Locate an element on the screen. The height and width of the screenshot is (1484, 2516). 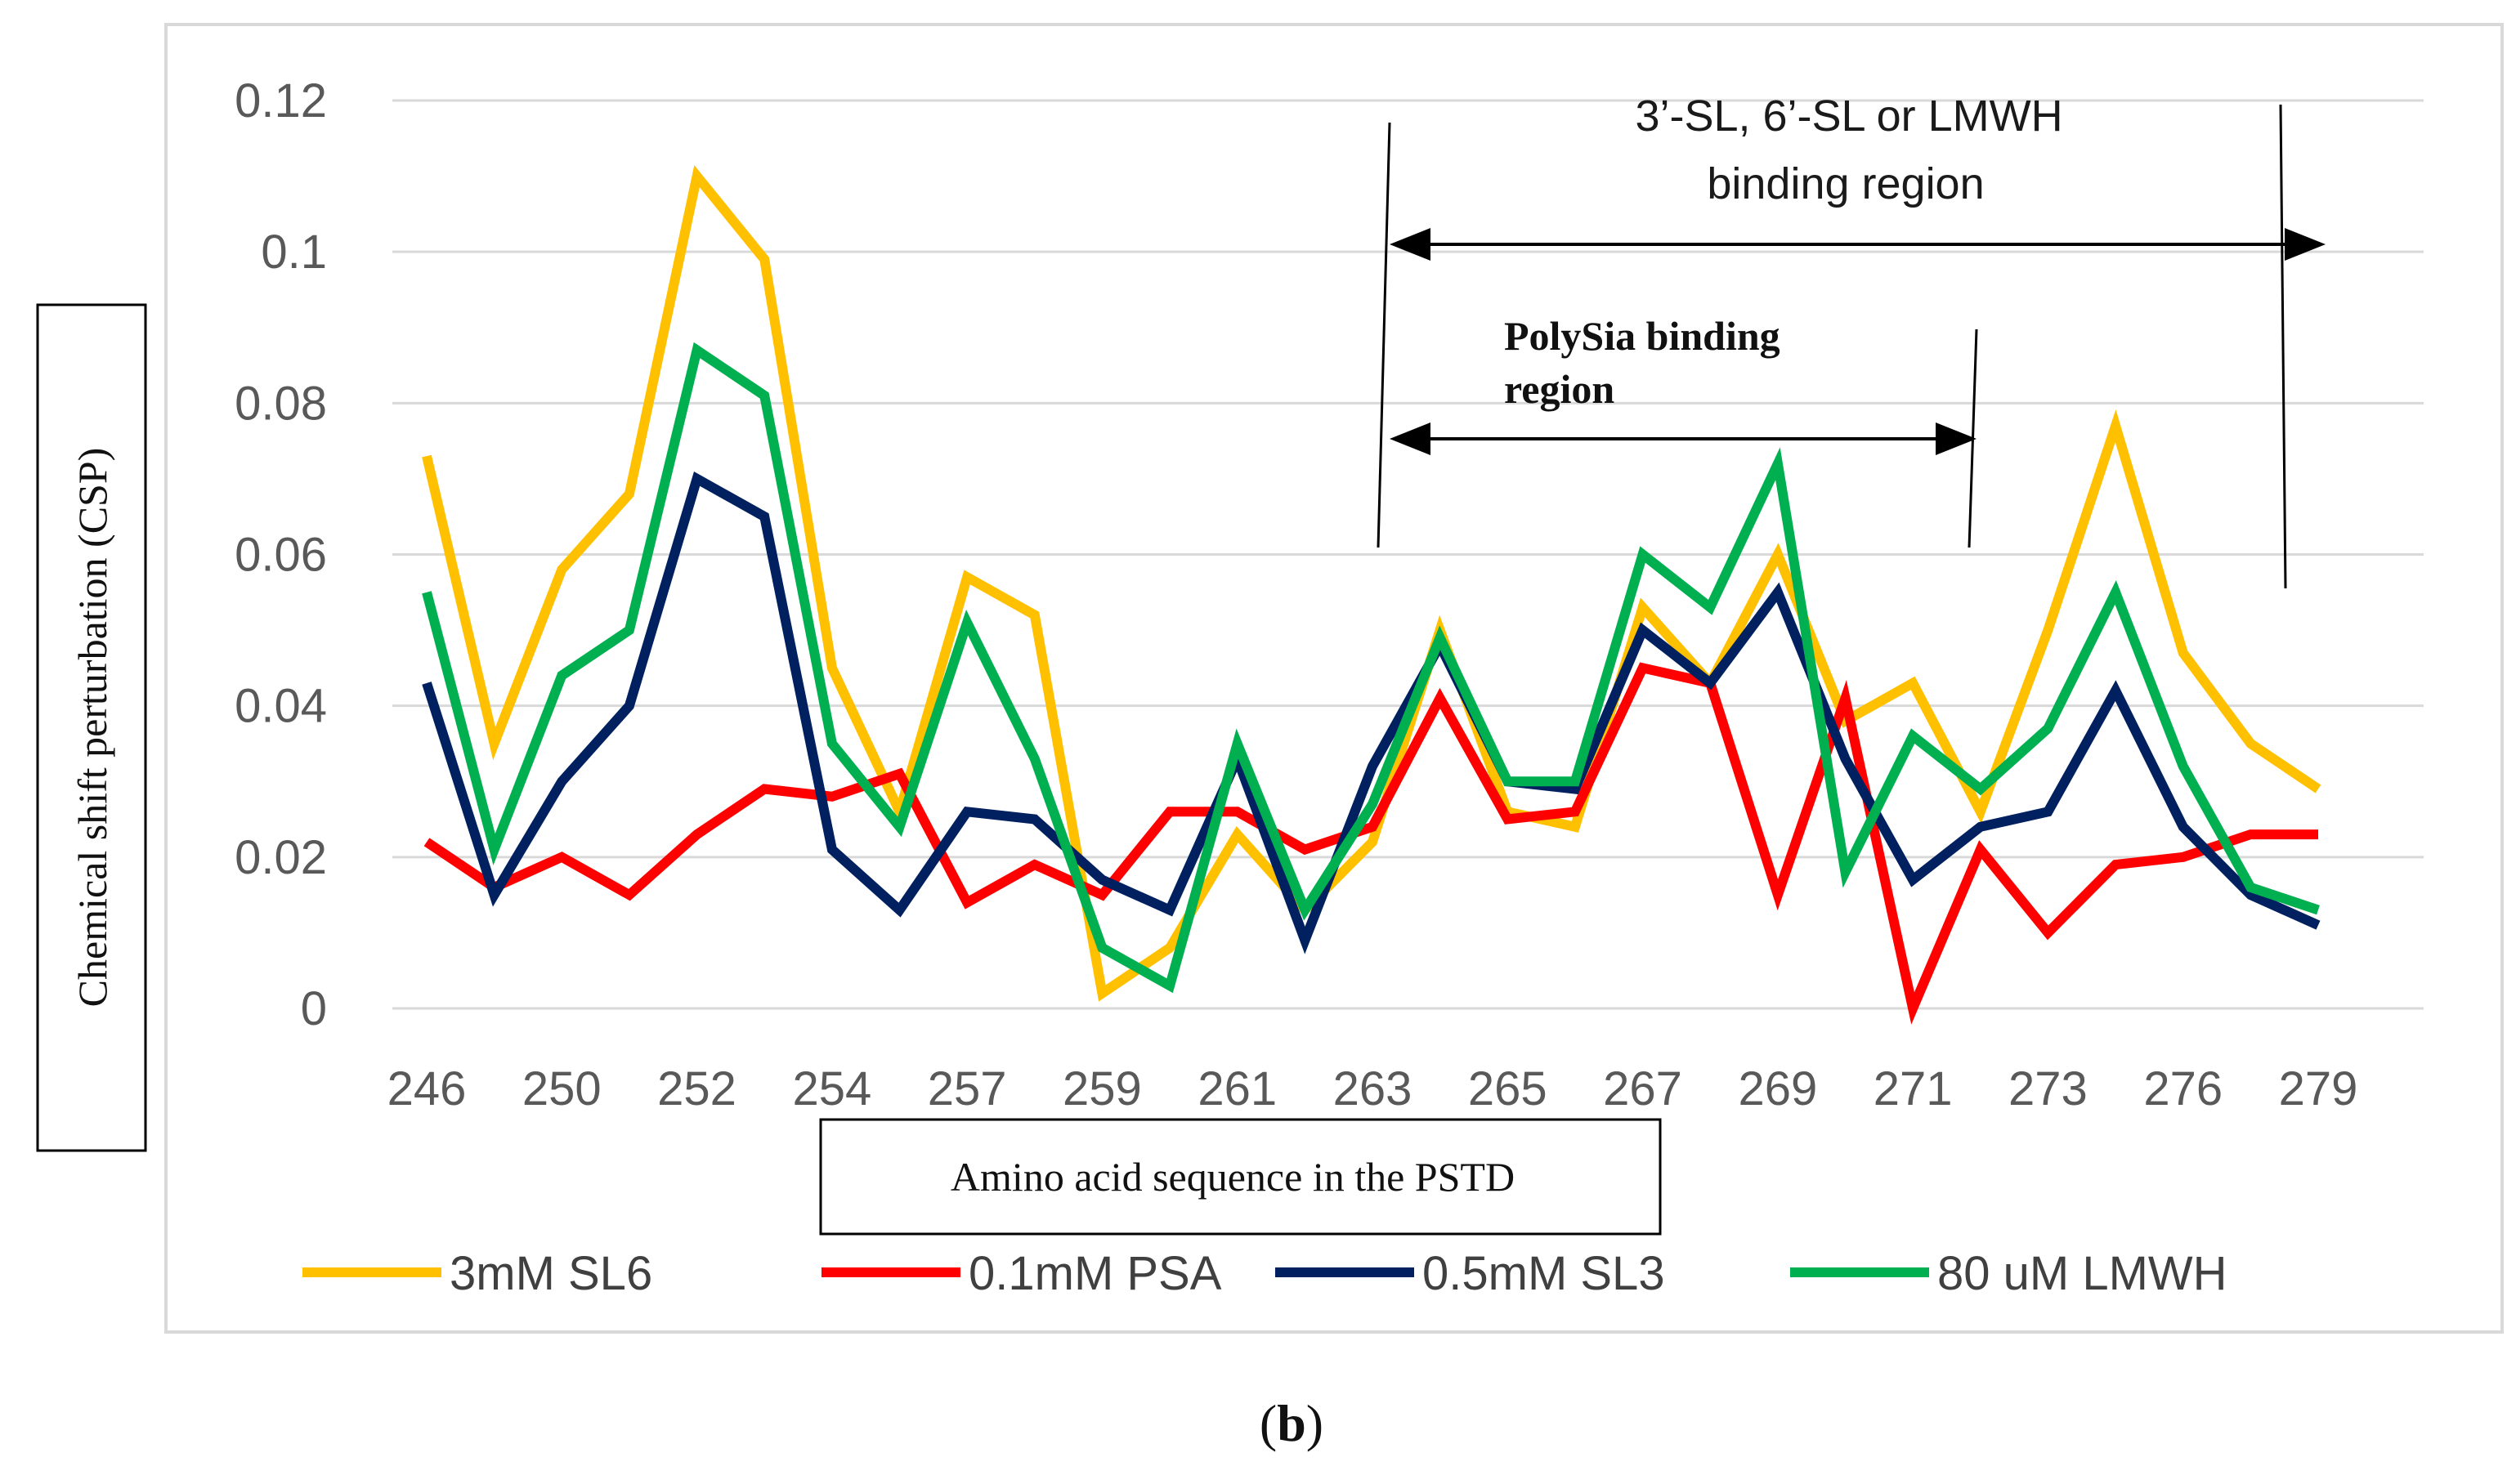
y-tick-label: 0 is located at coordinates (314, 1009).